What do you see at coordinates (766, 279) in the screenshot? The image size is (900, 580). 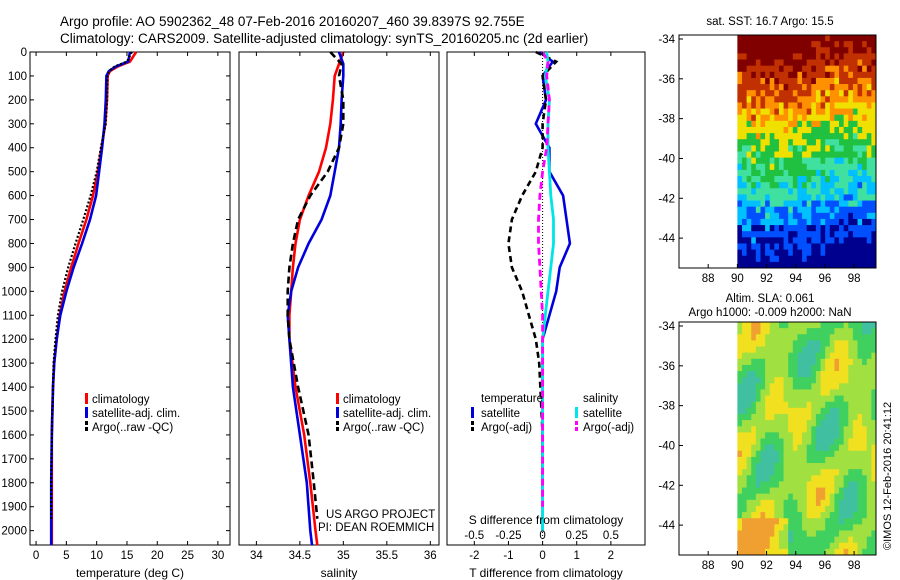 I see `lon-tick-label: 92` at bounding box center [766, 279].